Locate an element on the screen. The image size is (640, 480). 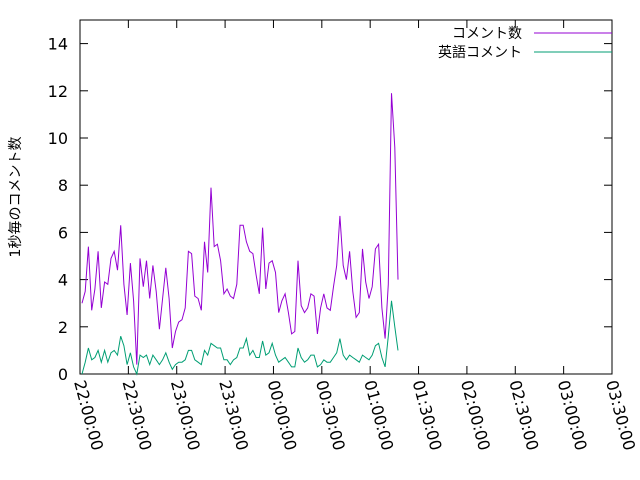
y-tick-label: 14 is located at coordinates (58, 44).